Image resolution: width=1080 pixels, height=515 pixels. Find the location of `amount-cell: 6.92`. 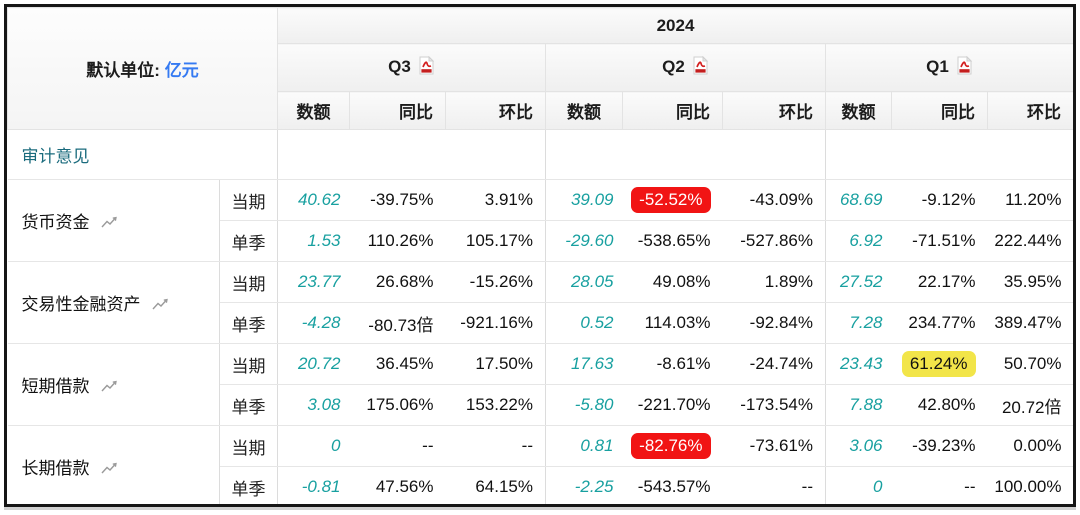

amount-cell: 6.92 is located at coordinates (858, 241).